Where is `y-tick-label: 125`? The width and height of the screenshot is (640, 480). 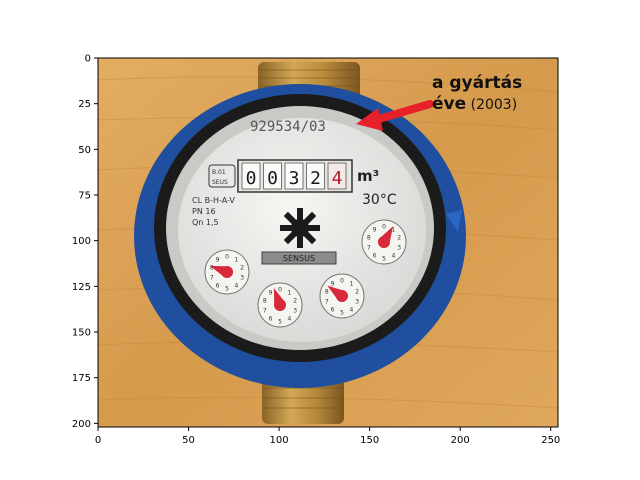 y-tick-label: 125 is located at coordinates (81, 287).